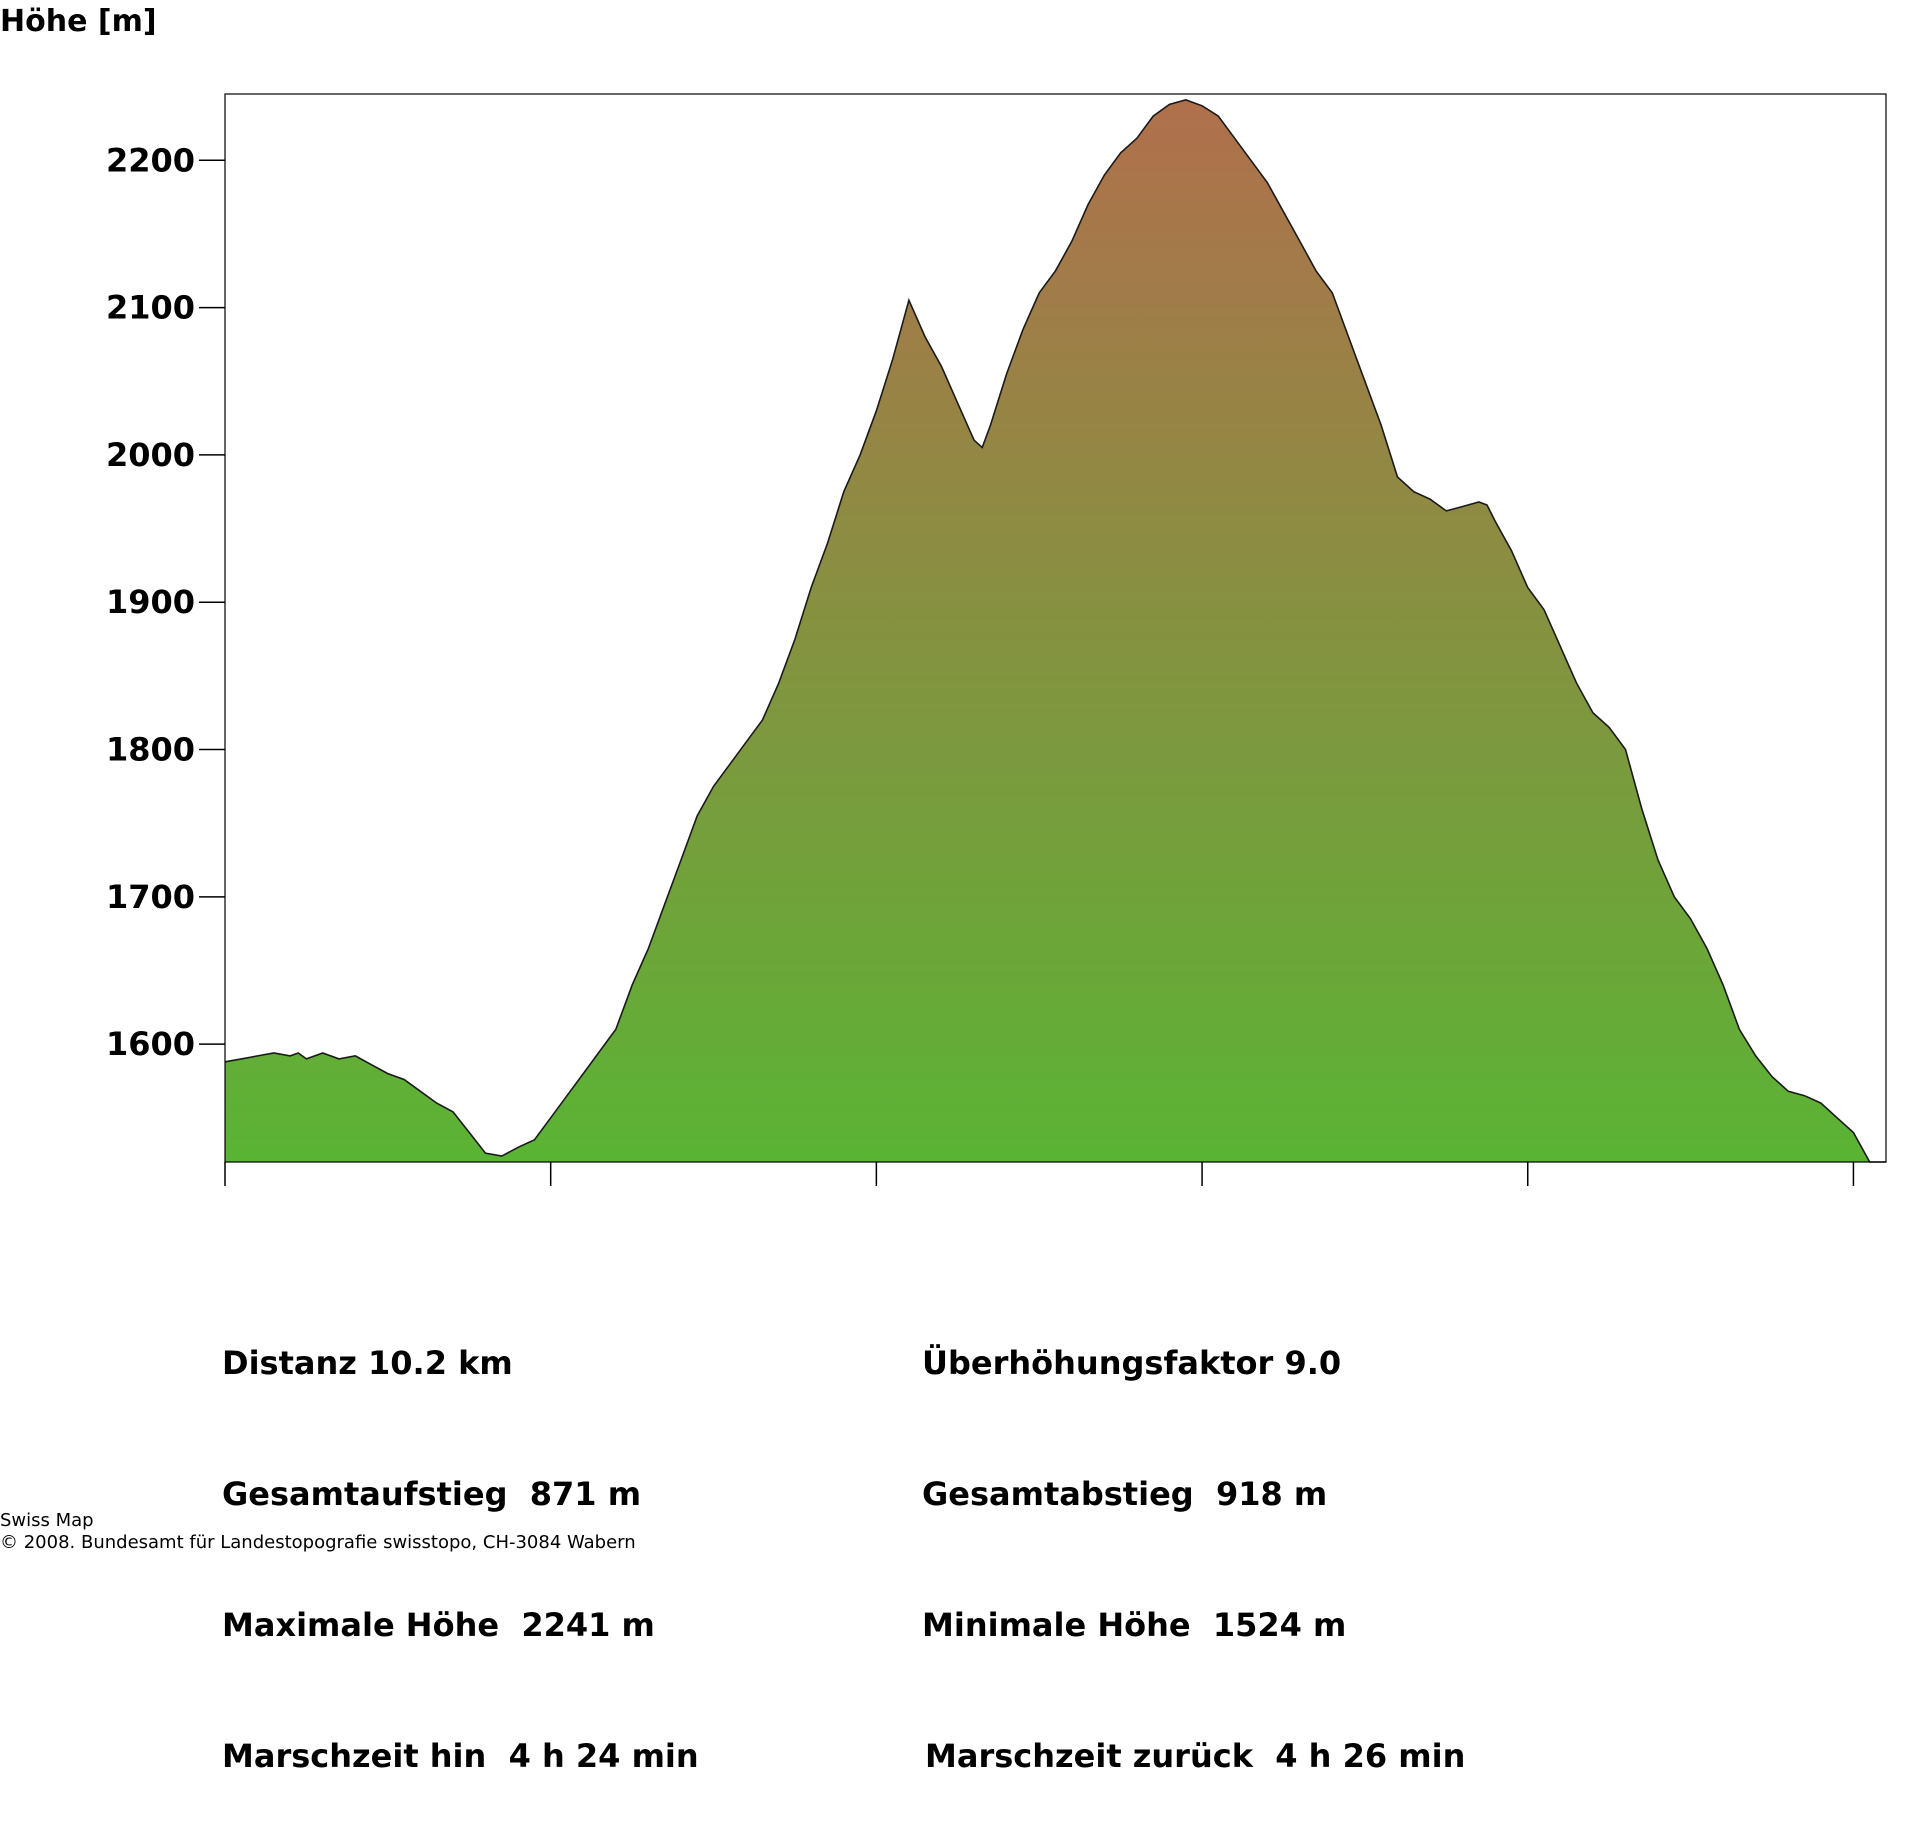 This screenshot has height=1822, width=1920. I want to click on x-tick-label: 0, so click(225, 1197).